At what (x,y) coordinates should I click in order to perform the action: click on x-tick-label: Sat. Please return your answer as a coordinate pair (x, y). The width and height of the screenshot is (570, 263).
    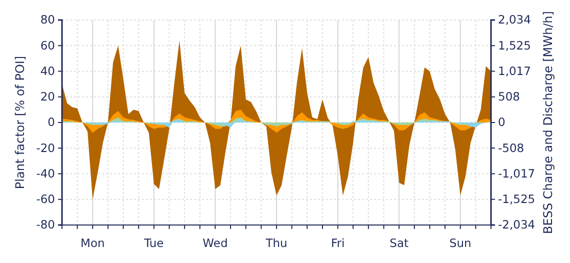
    Looking at the image, I should click on (399, 243).